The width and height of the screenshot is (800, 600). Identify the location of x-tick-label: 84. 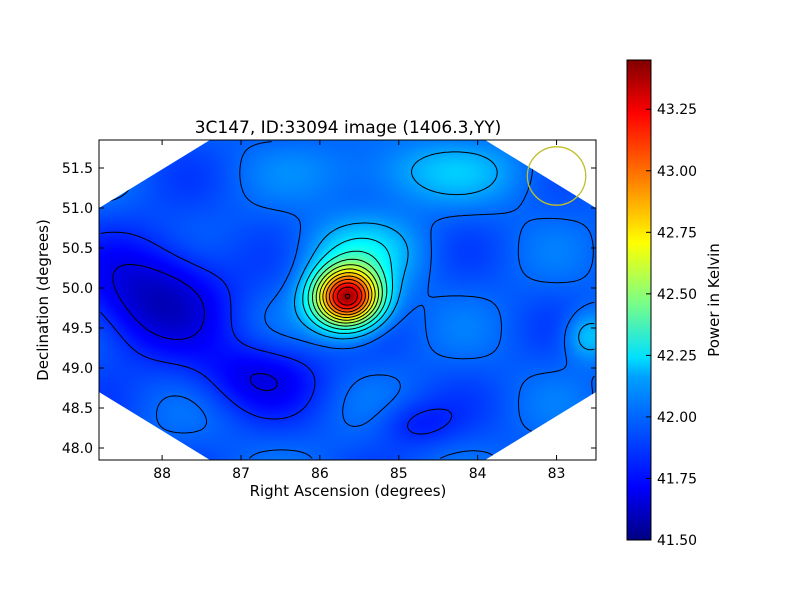
(478, 474).